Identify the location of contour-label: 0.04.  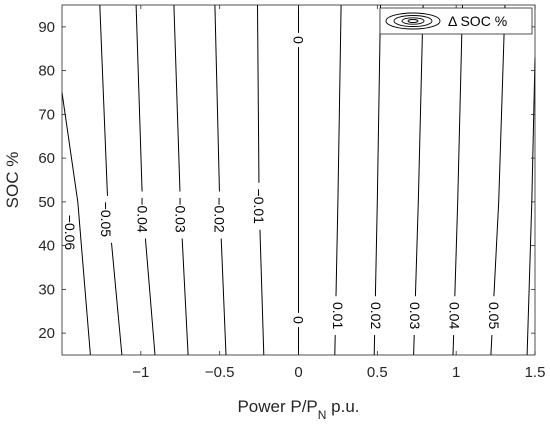
(455, 315).